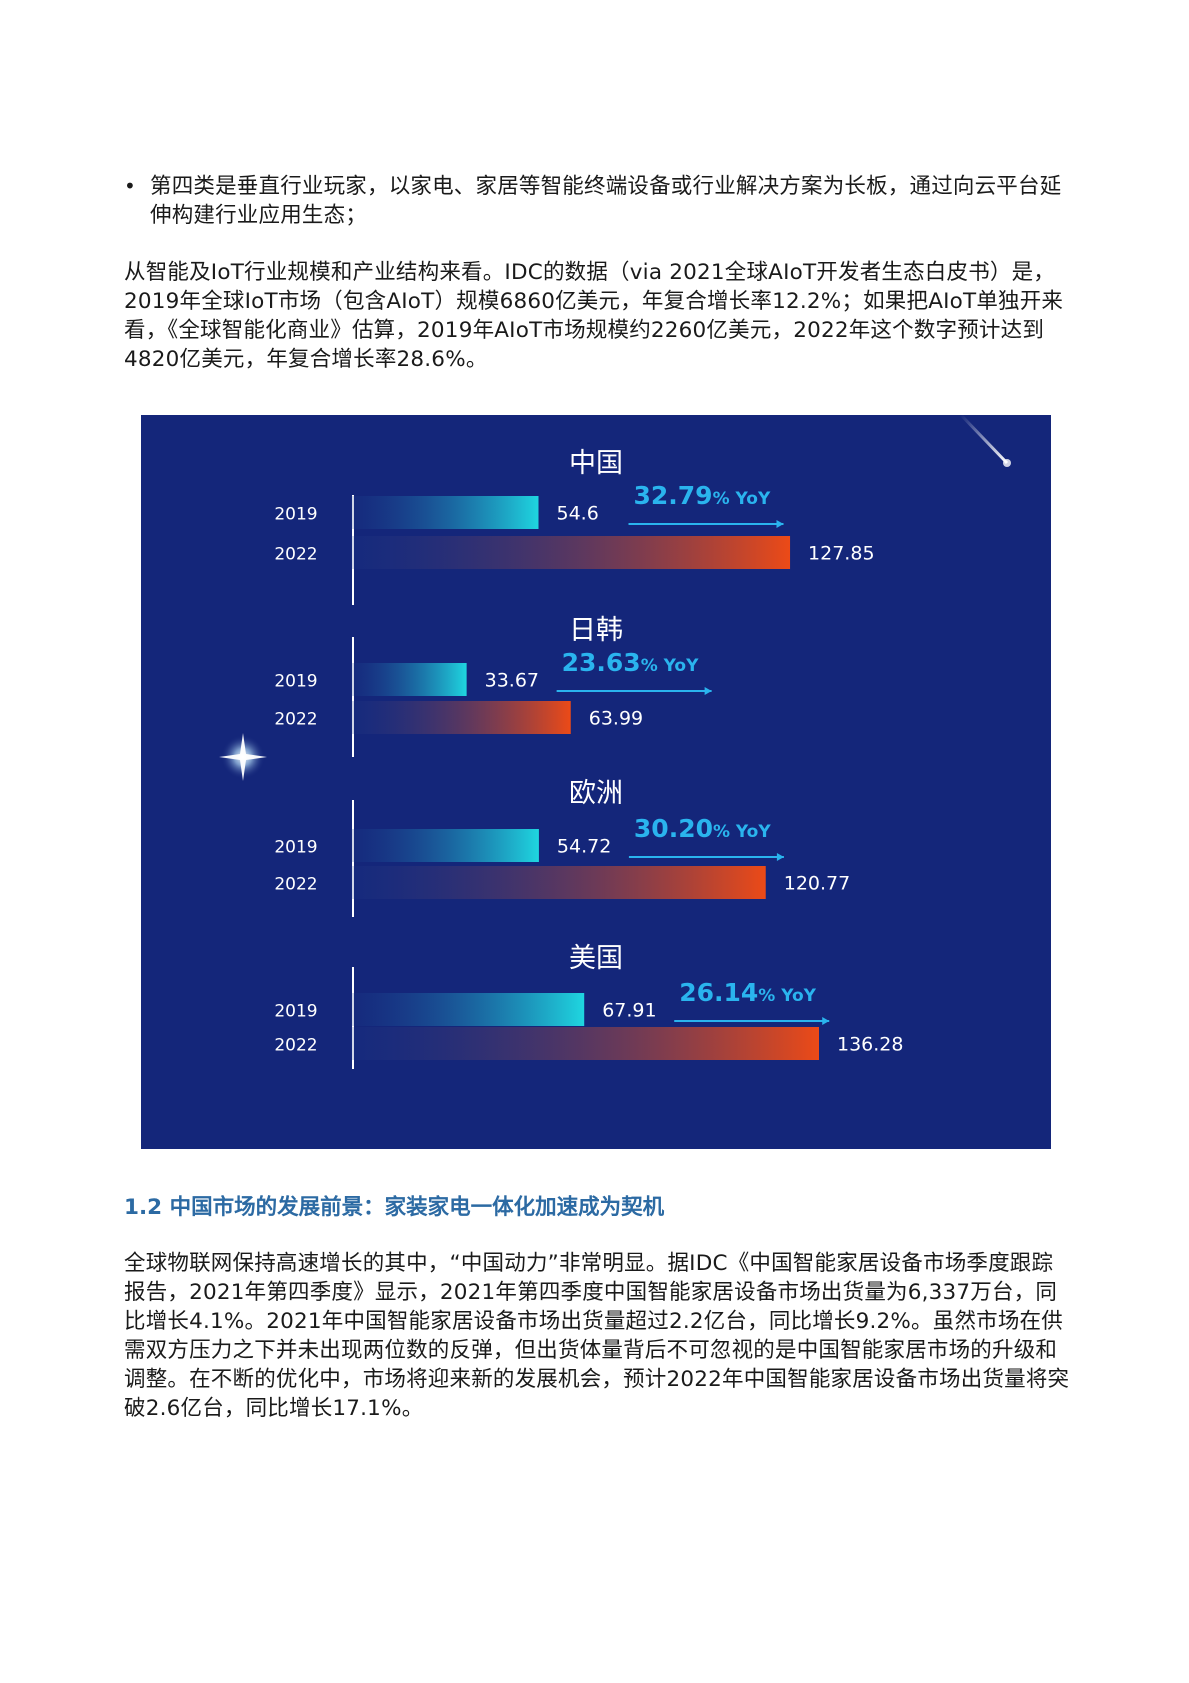  What do you see at coordinates (394, 1207) in the screenshot?
I see `section-title: 1.2 中国市场的发展前景：家装家电一体化加速成为契机` at bounding box center [394, 1207].